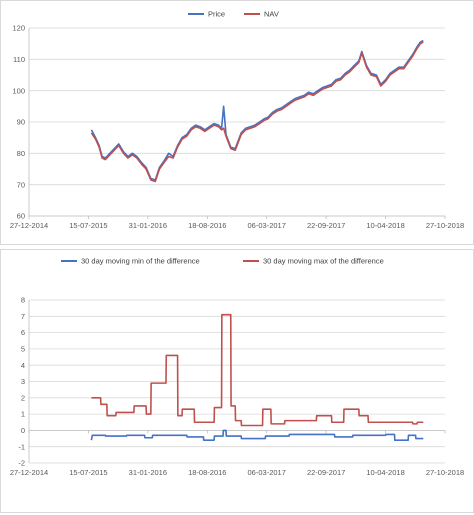 This screenshot has height=515, width=474. Describe the element at coordinates (18, 90) in the screenshot. I see `y-tick-label: 100` at that location.